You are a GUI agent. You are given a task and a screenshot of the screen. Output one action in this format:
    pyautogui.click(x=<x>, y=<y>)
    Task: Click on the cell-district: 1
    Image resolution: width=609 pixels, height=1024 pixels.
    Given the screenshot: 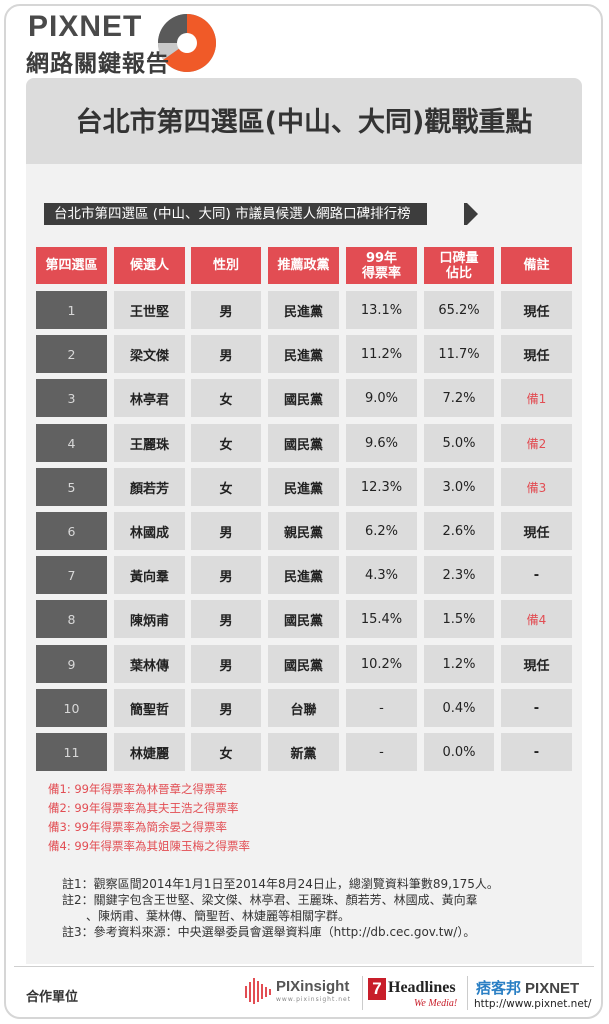 What is the action you would take?
    pyautogui.click(x=71, y=310)
    